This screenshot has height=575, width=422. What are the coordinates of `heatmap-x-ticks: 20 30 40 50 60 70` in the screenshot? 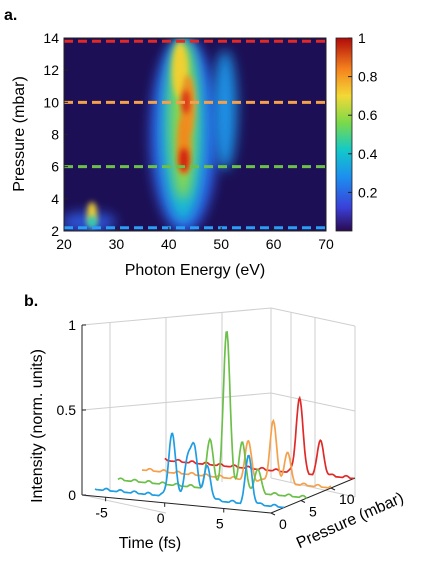 It's located at (195, 239).